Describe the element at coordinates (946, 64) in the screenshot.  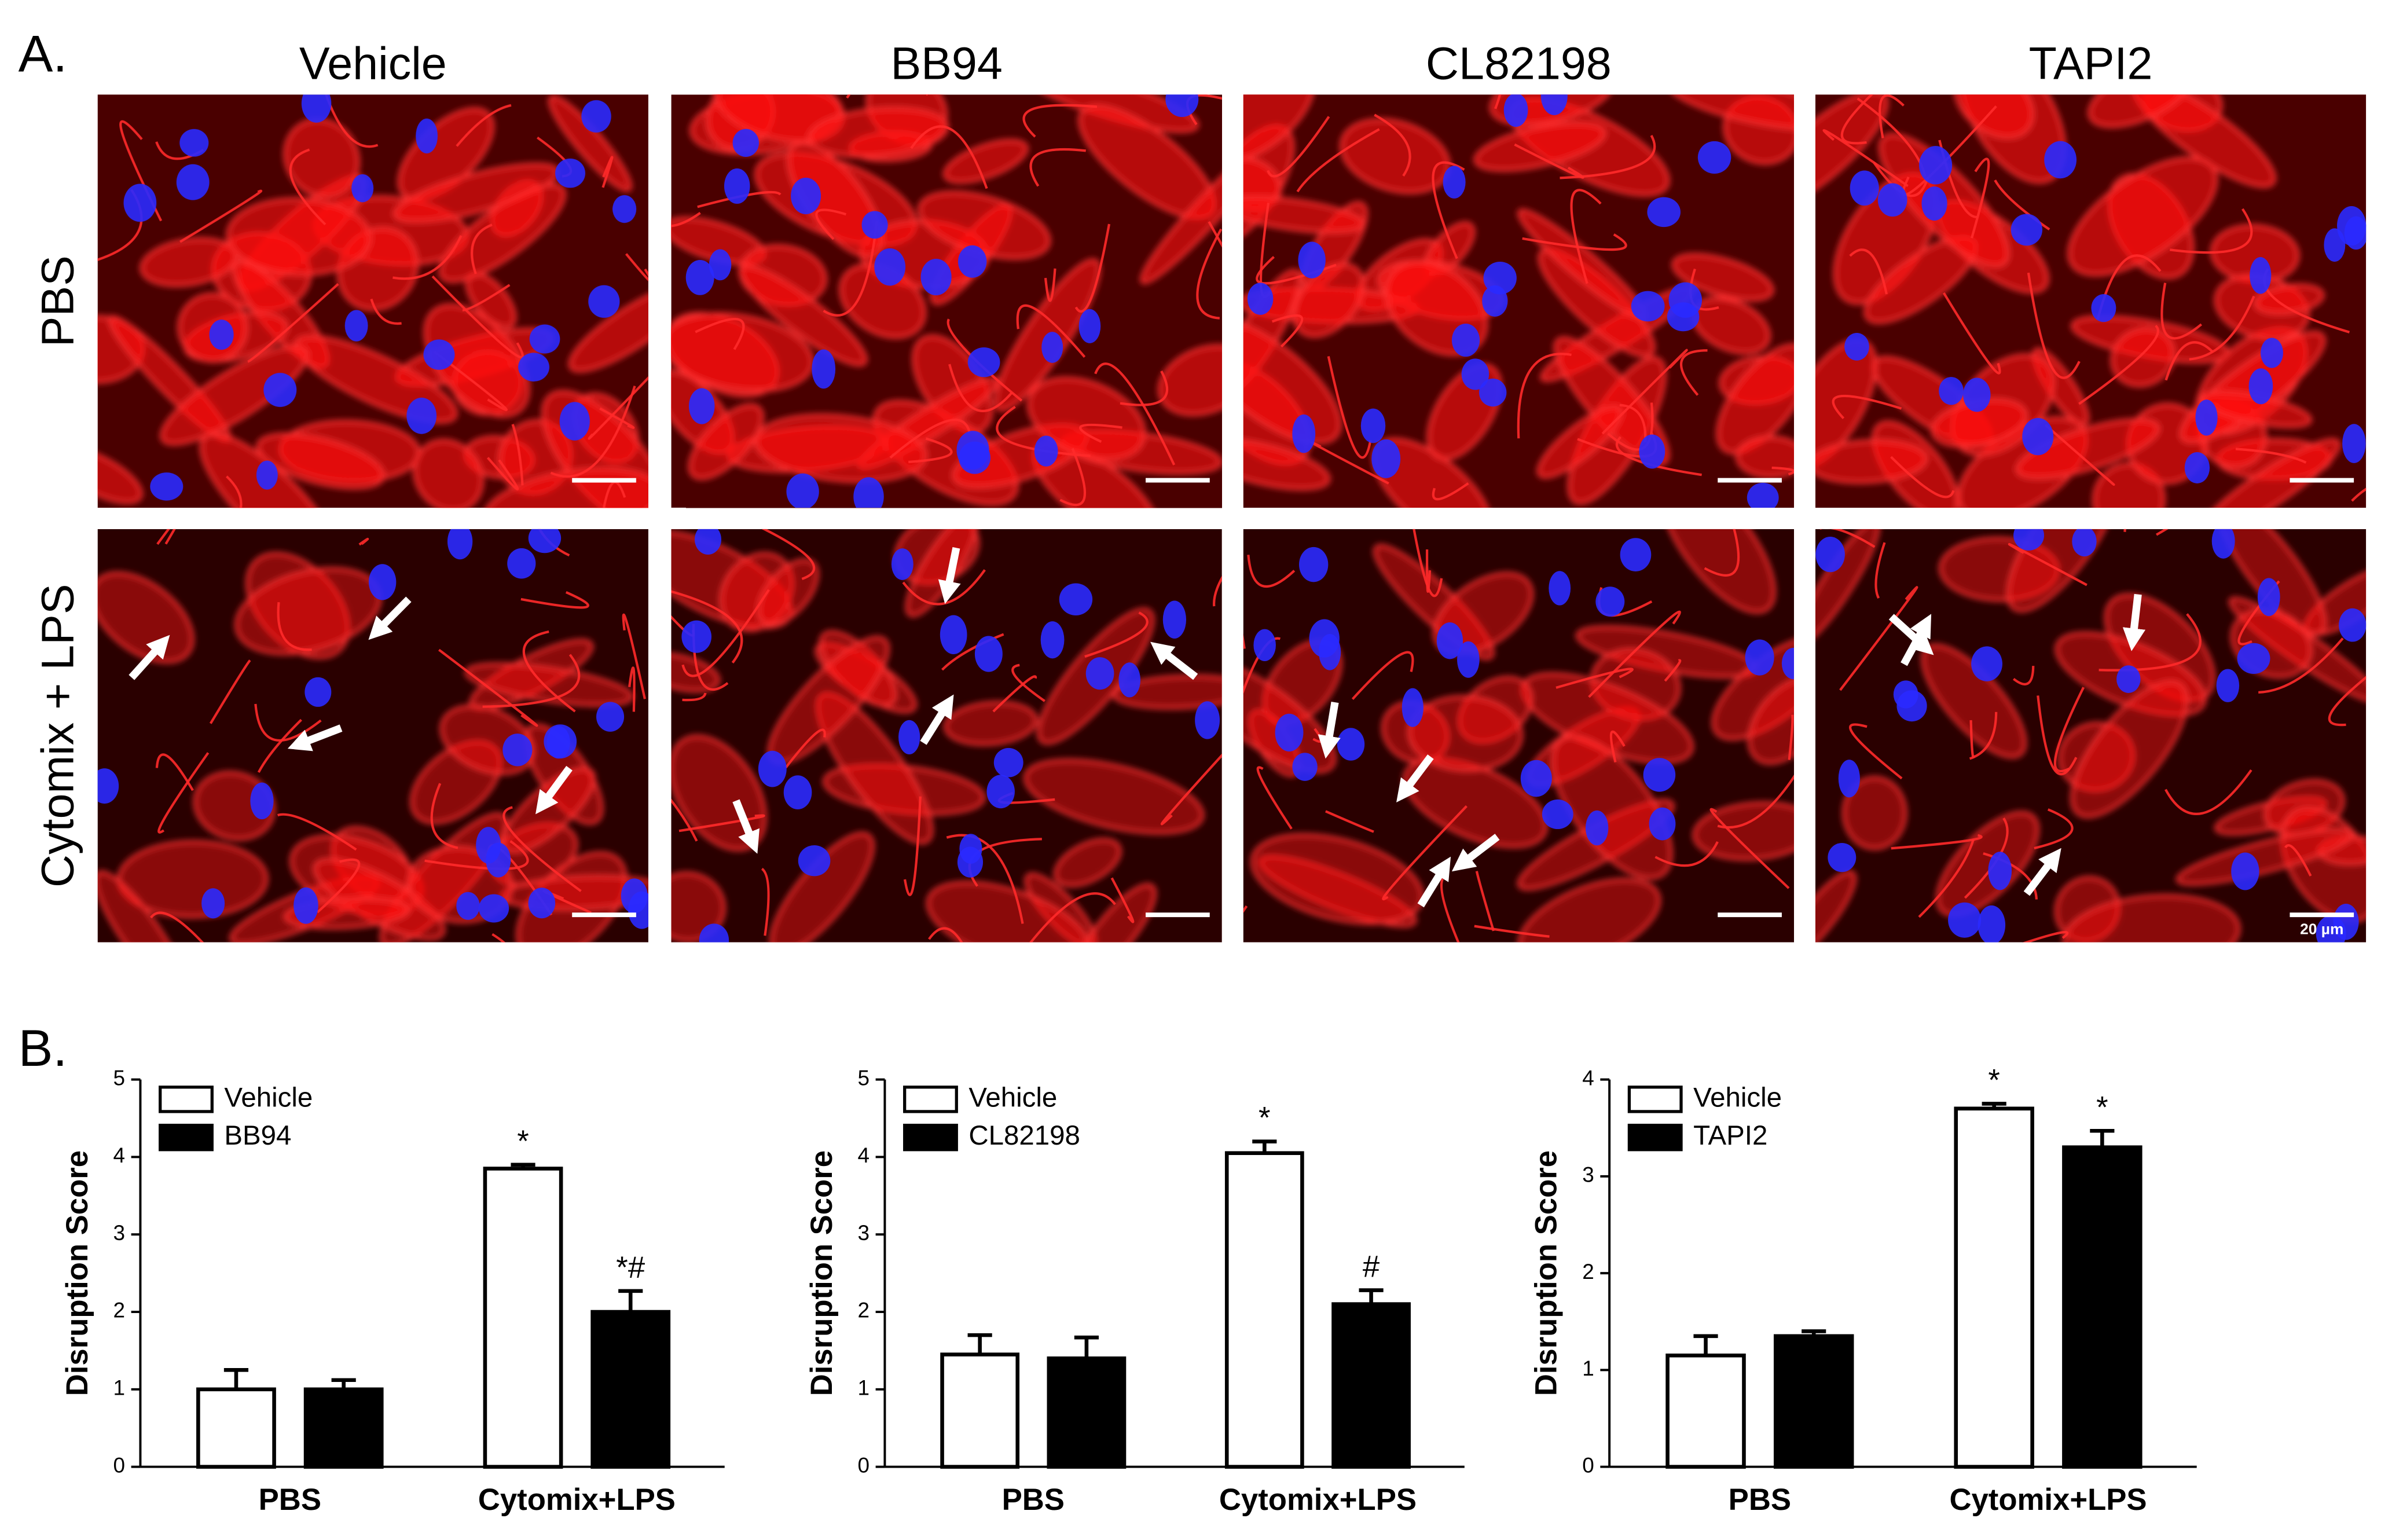
I see `column-label: BB94` at that location.